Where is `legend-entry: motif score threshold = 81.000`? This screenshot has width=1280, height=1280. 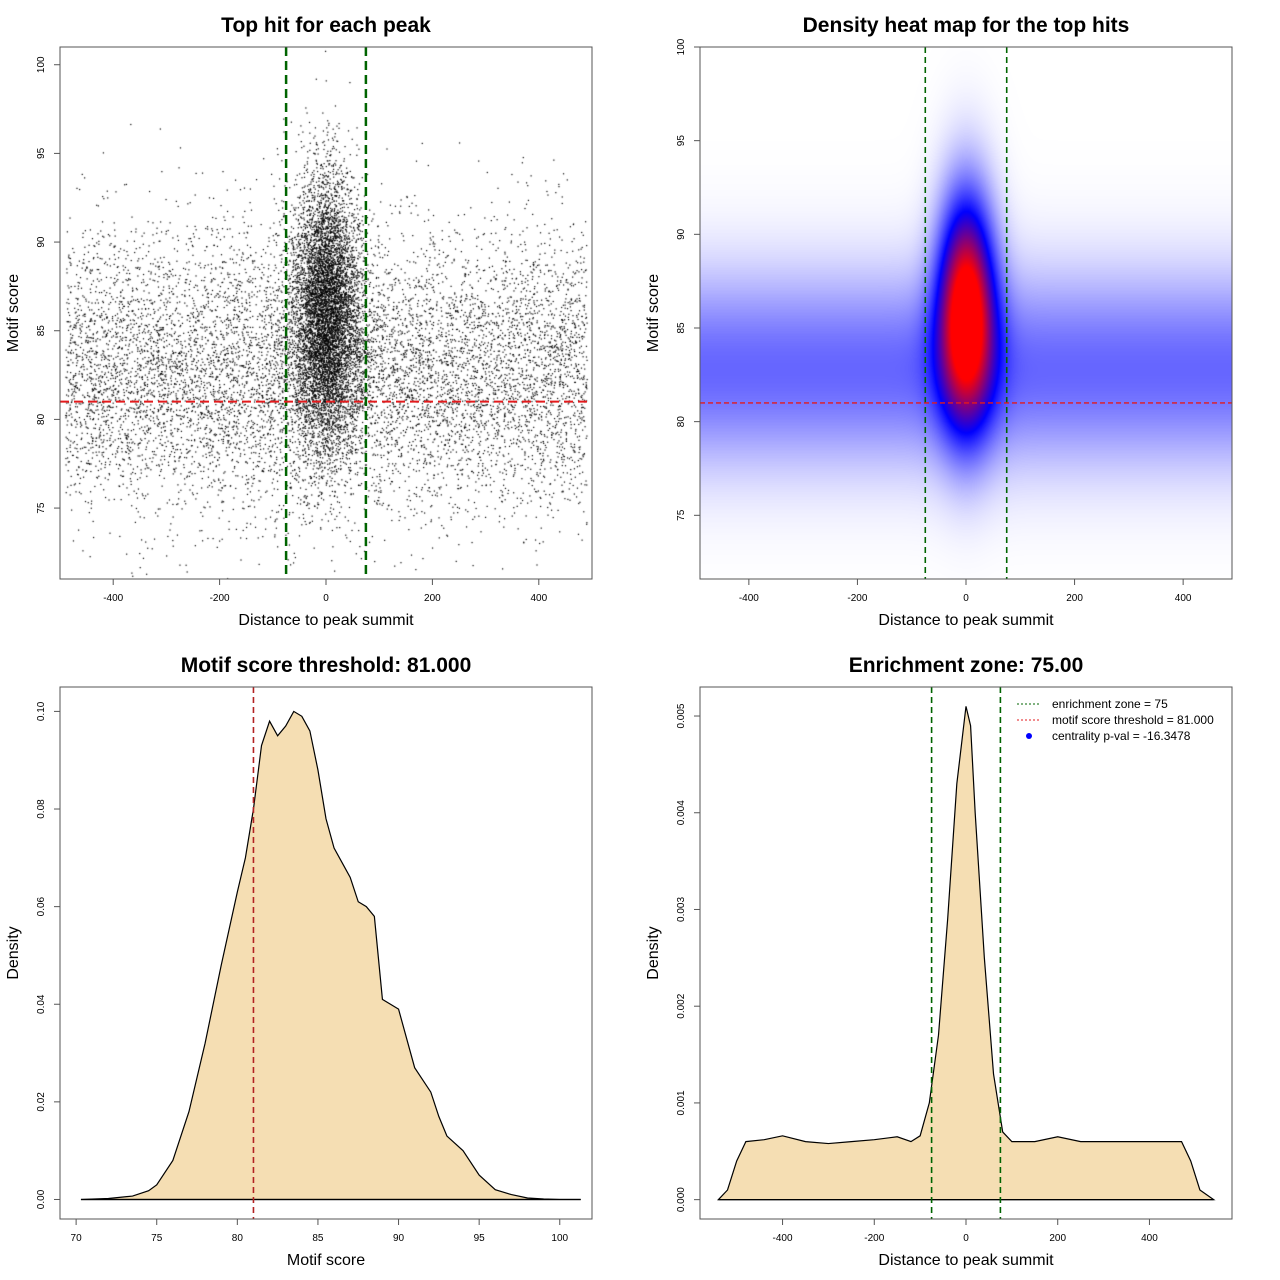 legend-entry: motif score threshold = 81.000 is located at coordinates (1133, 720).